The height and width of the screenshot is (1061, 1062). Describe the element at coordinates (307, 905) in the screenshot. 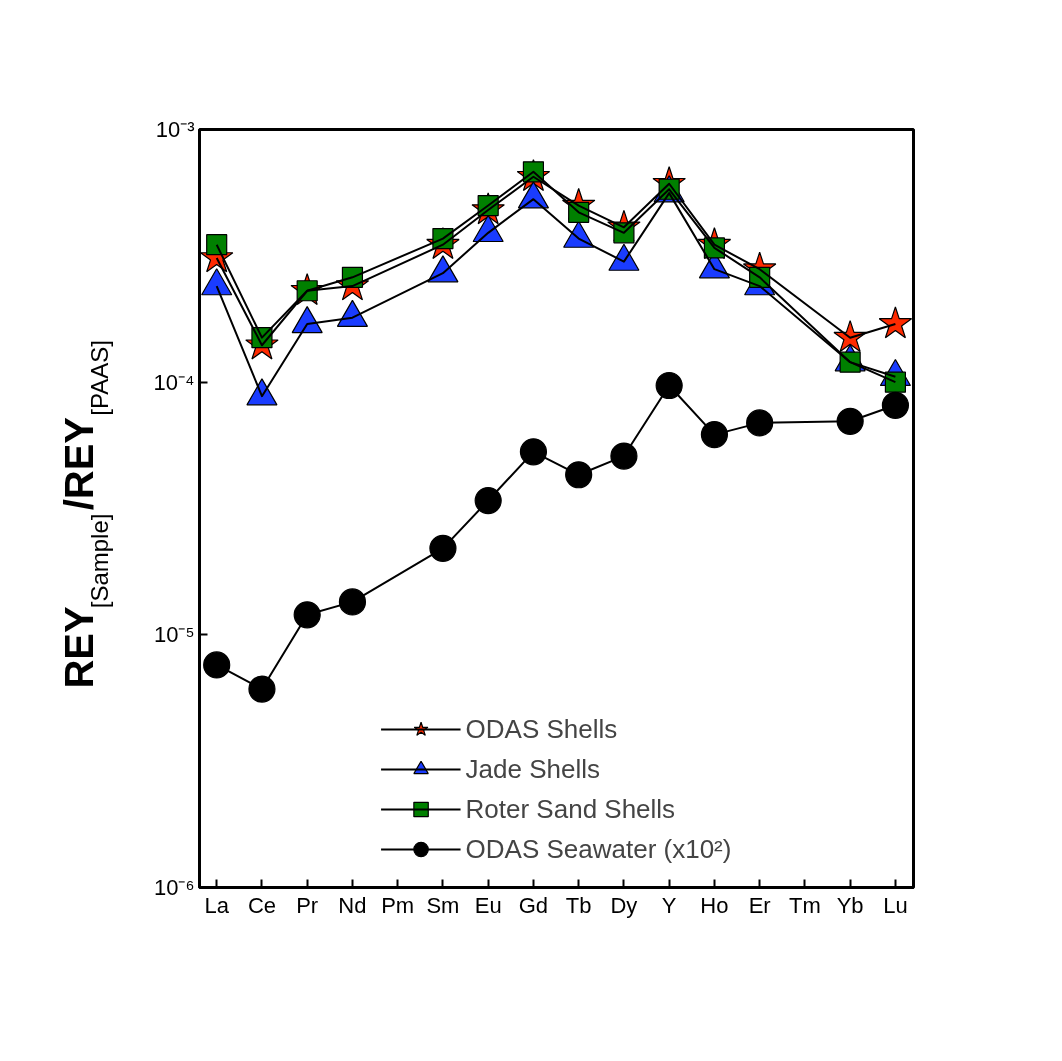

I see `x-tick-label: Pr` at that location.